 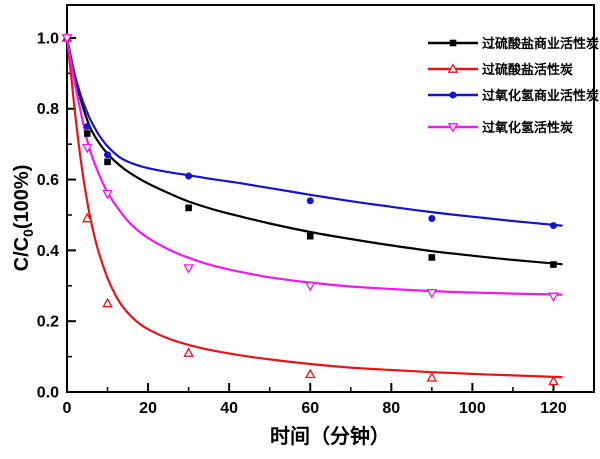 What do you see at coordinates (48, 251) in the screenshot?
I see `y-tick-label: 0.4` at bounding box center [48, 251].